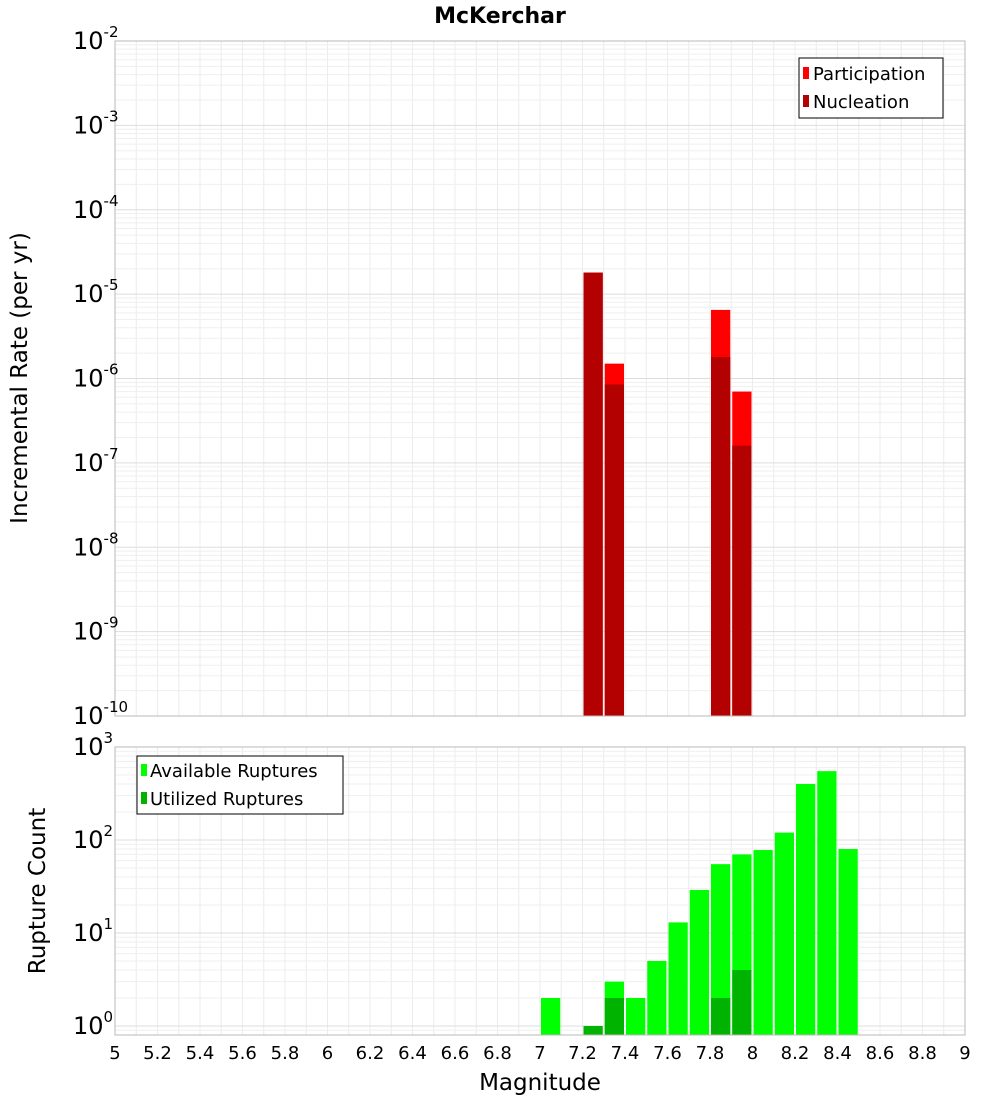 The width and height of the screenshot is (1000, 1100). Describe the element at coordinates (370, 1053) in the screenshot. I see `x-tick-label: 6.2` at that location.